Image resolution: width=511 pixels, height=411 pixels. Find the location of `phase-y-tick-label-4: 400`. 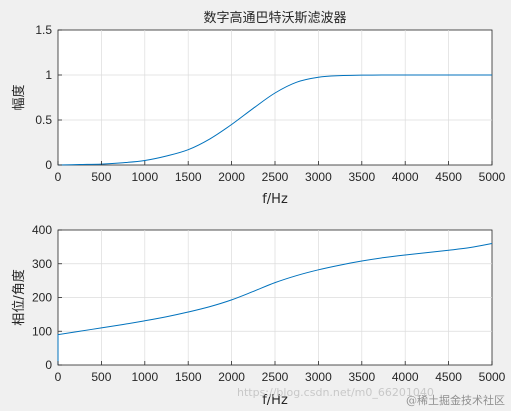

phase-y-tick-label-4: 400 is located at coordinates (42, 230).